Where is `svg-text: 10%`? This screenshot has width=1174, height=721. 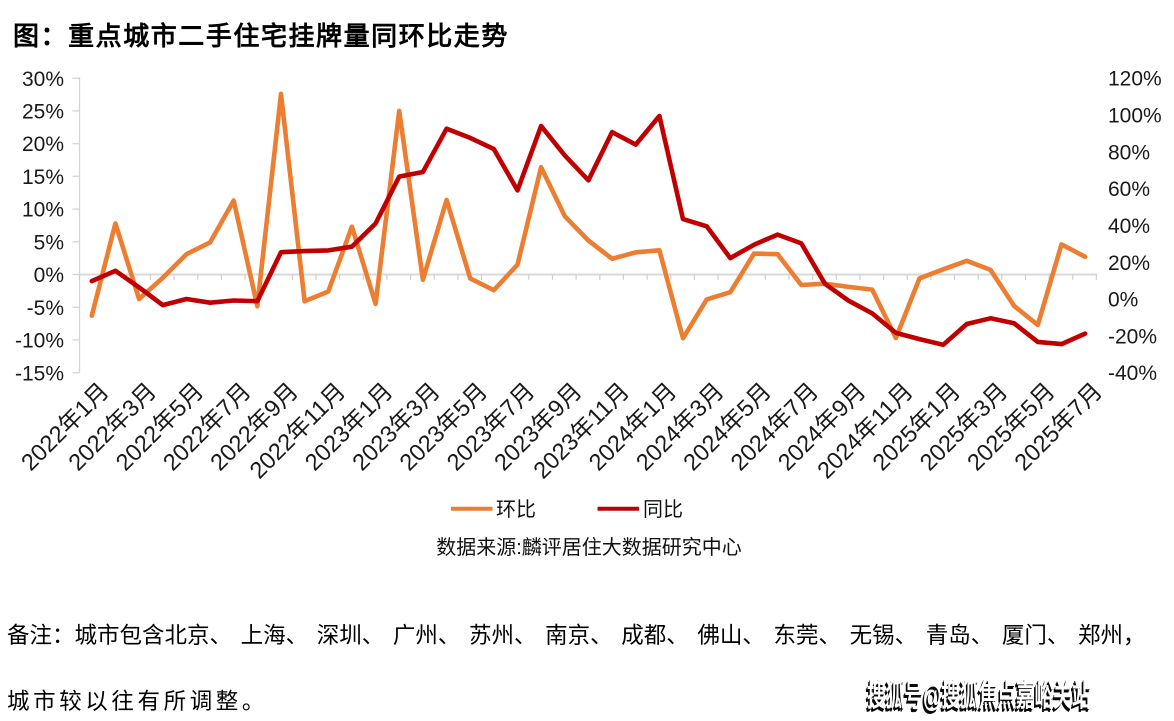
svg-text: 10% is located at coordinates (43, 210).